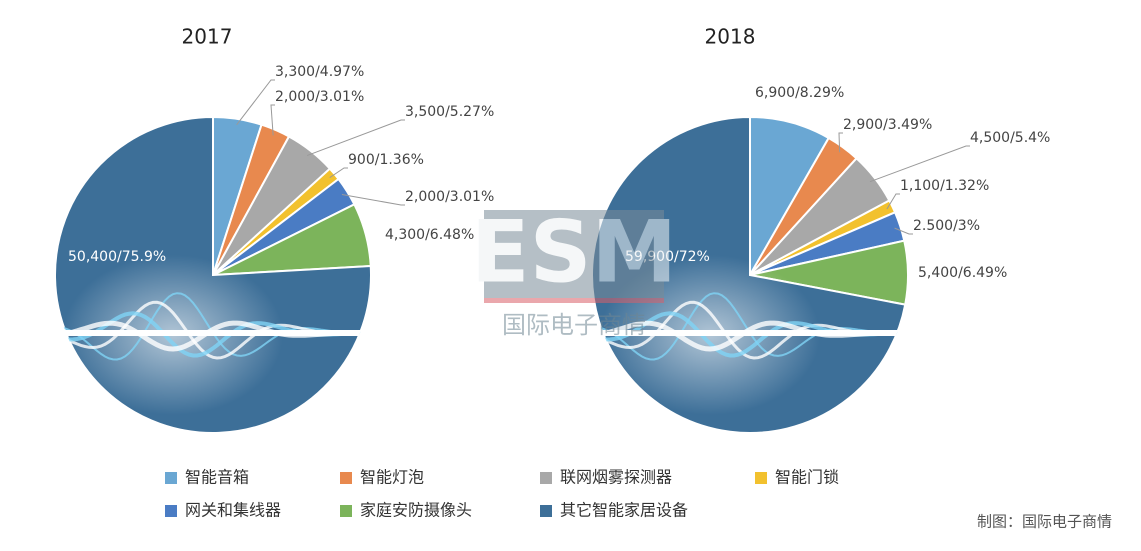 The image size is (1141, 551). I want to click on watermark-logo: ESM, so click(574, 252).